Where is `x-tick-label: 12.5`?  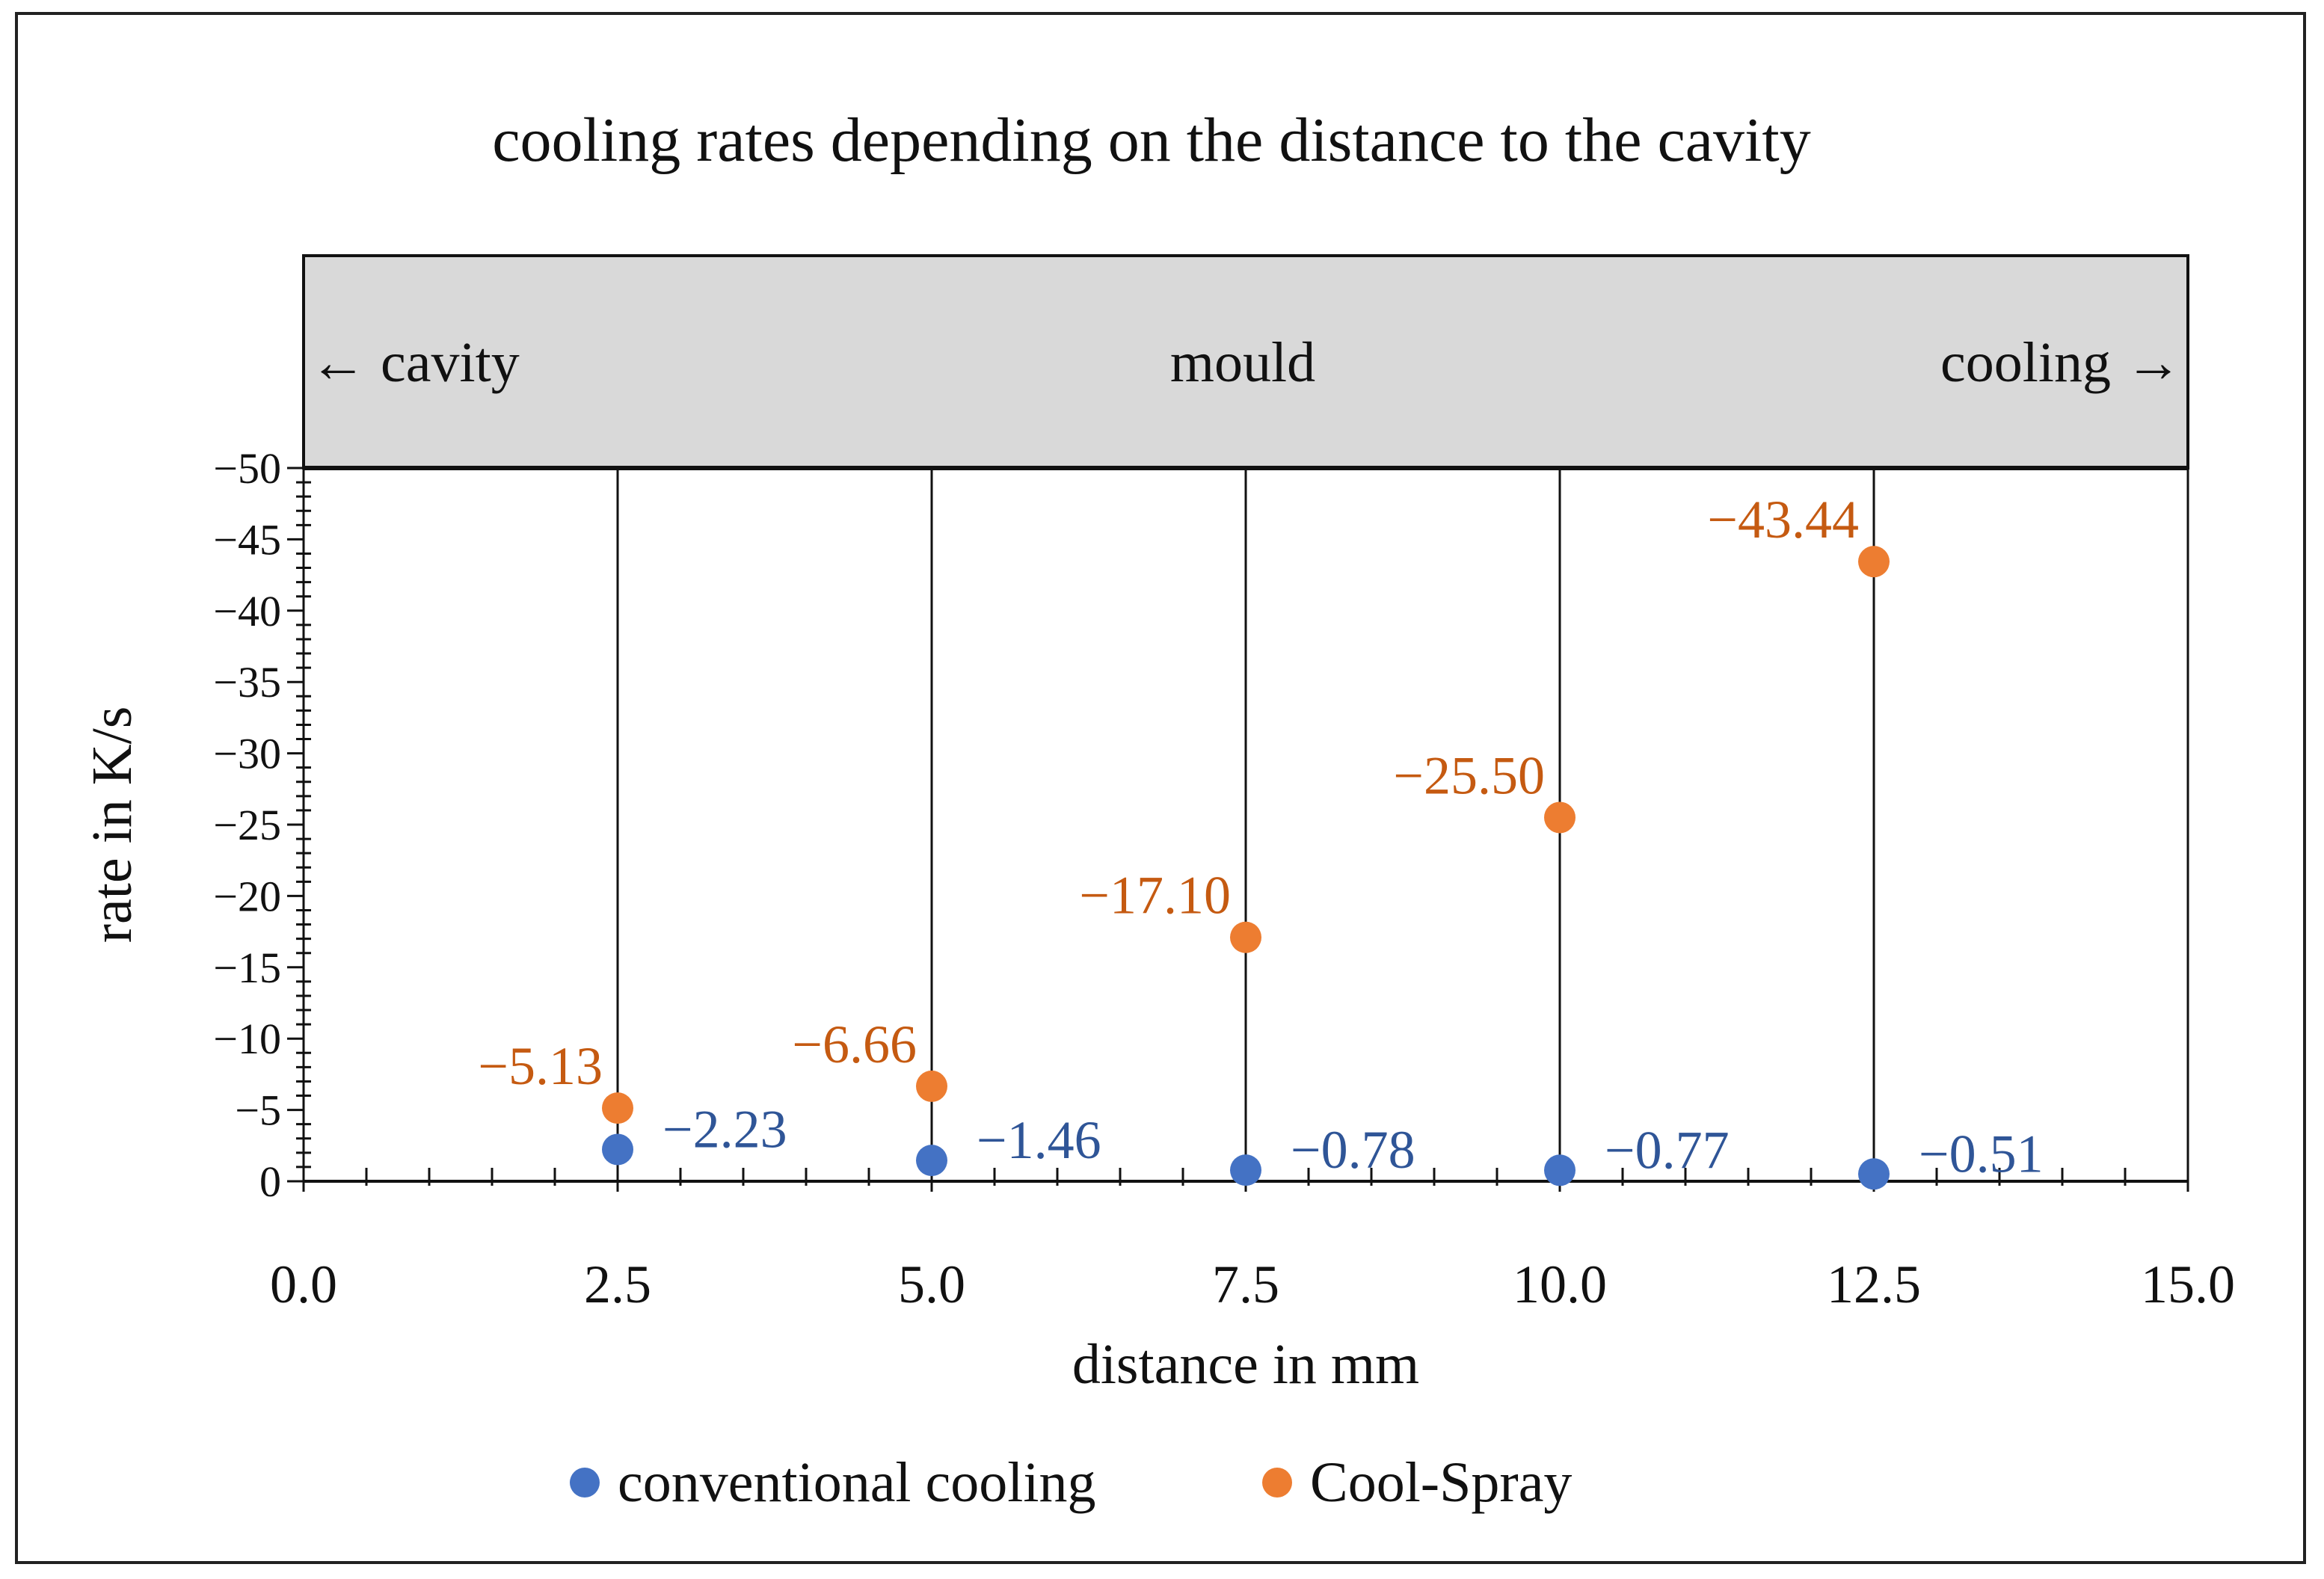
x-tick-label: 12.5 is located at coordinates (1874, 1284).